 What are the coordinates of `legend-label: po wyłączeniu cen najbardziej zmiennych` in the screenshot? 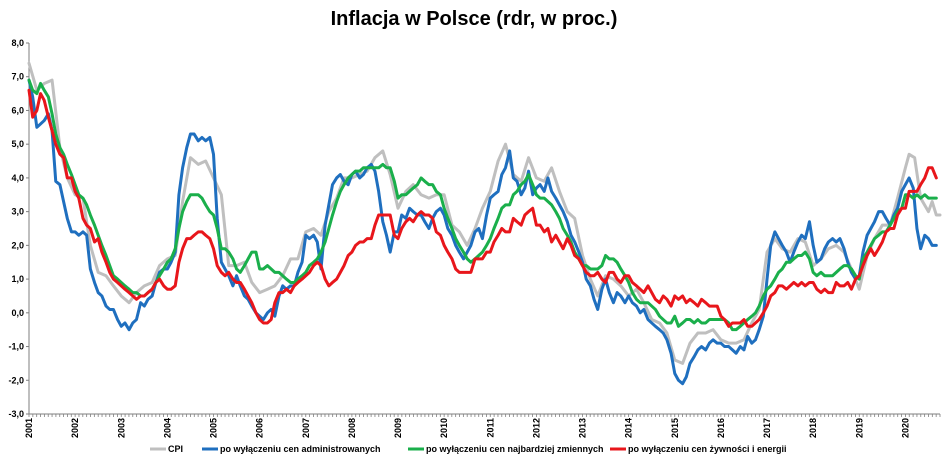 It's located at (515, 449).